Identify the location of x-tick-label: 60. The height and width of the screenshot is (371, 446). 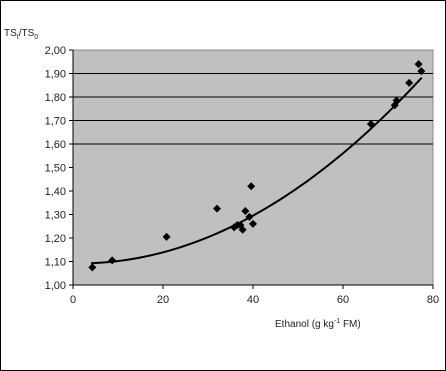
(343, 300).